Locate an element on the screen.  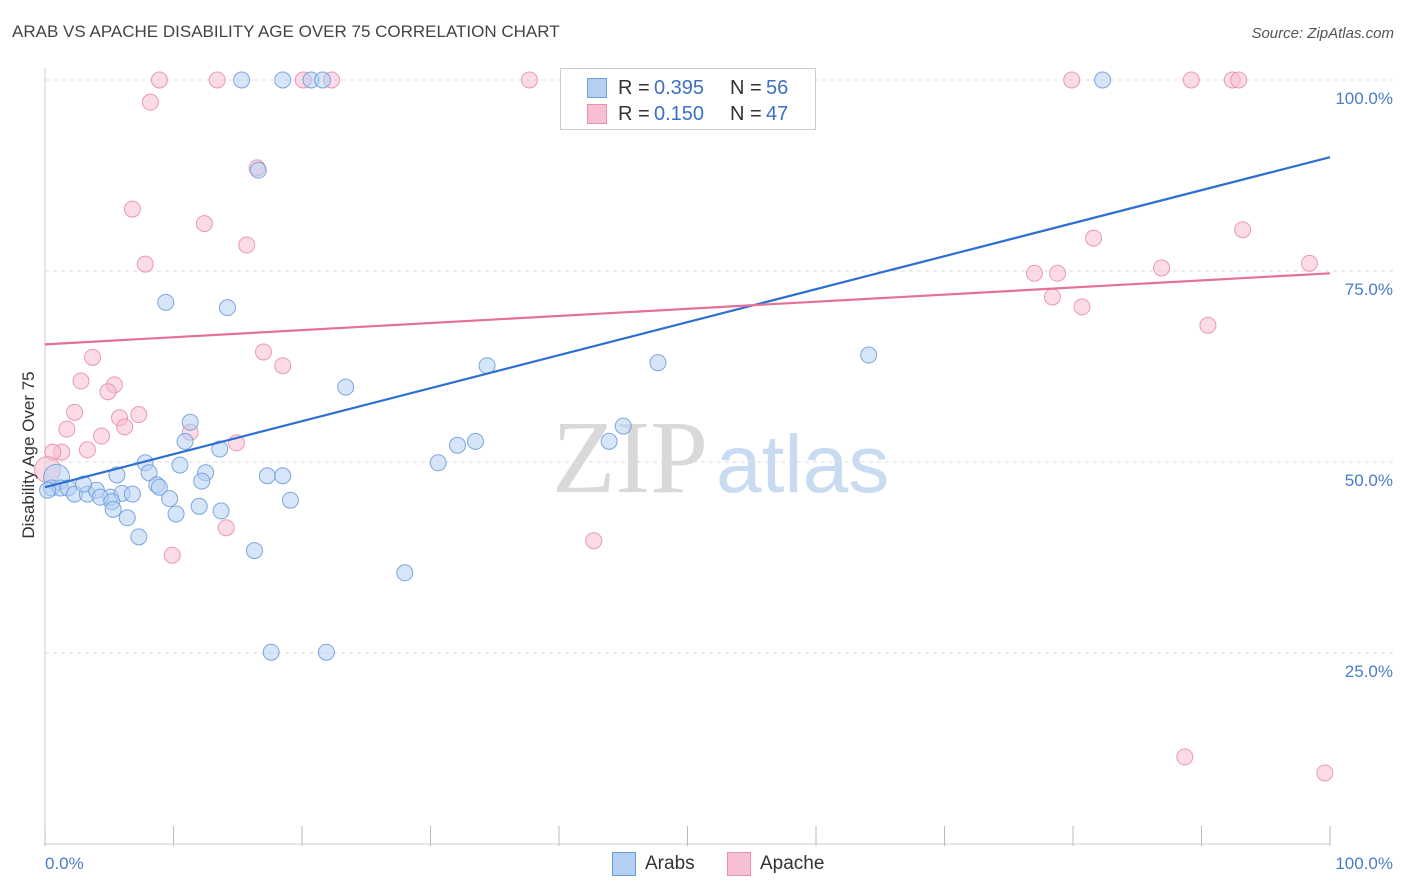
y-tick-label-75: 75.0% is located at coordinates (1369, 289).